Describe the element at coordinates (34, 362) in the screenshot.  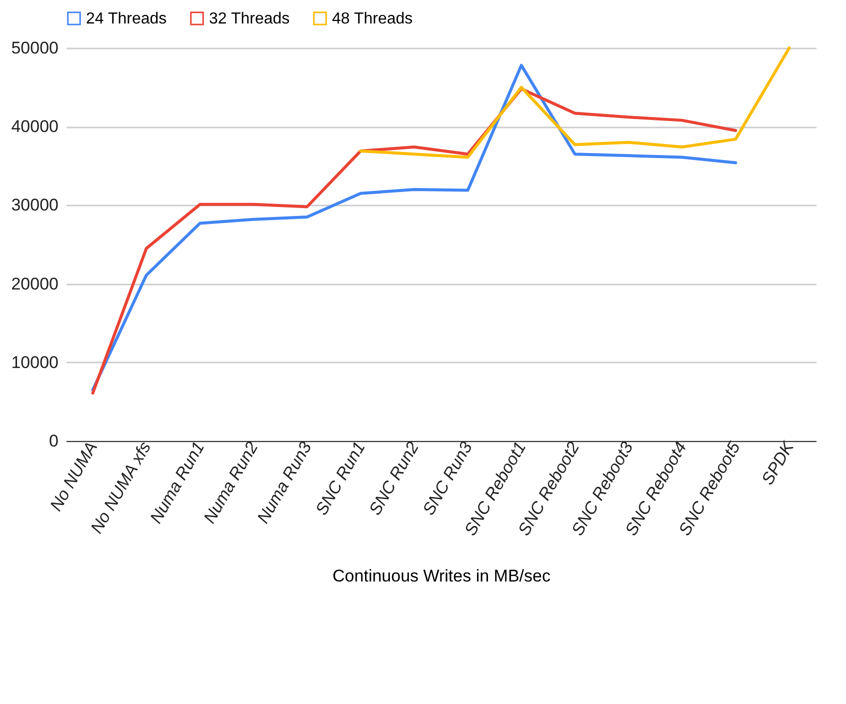
I see `y-tick-label: 10000` at that location.